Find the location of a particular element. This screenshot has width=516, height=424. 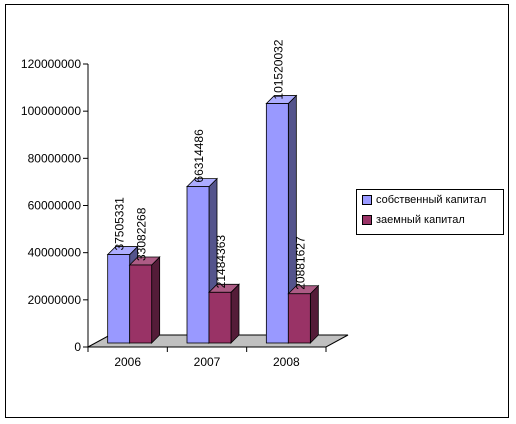

legend-swatch-own-capital is located at coordinates (367, 200).